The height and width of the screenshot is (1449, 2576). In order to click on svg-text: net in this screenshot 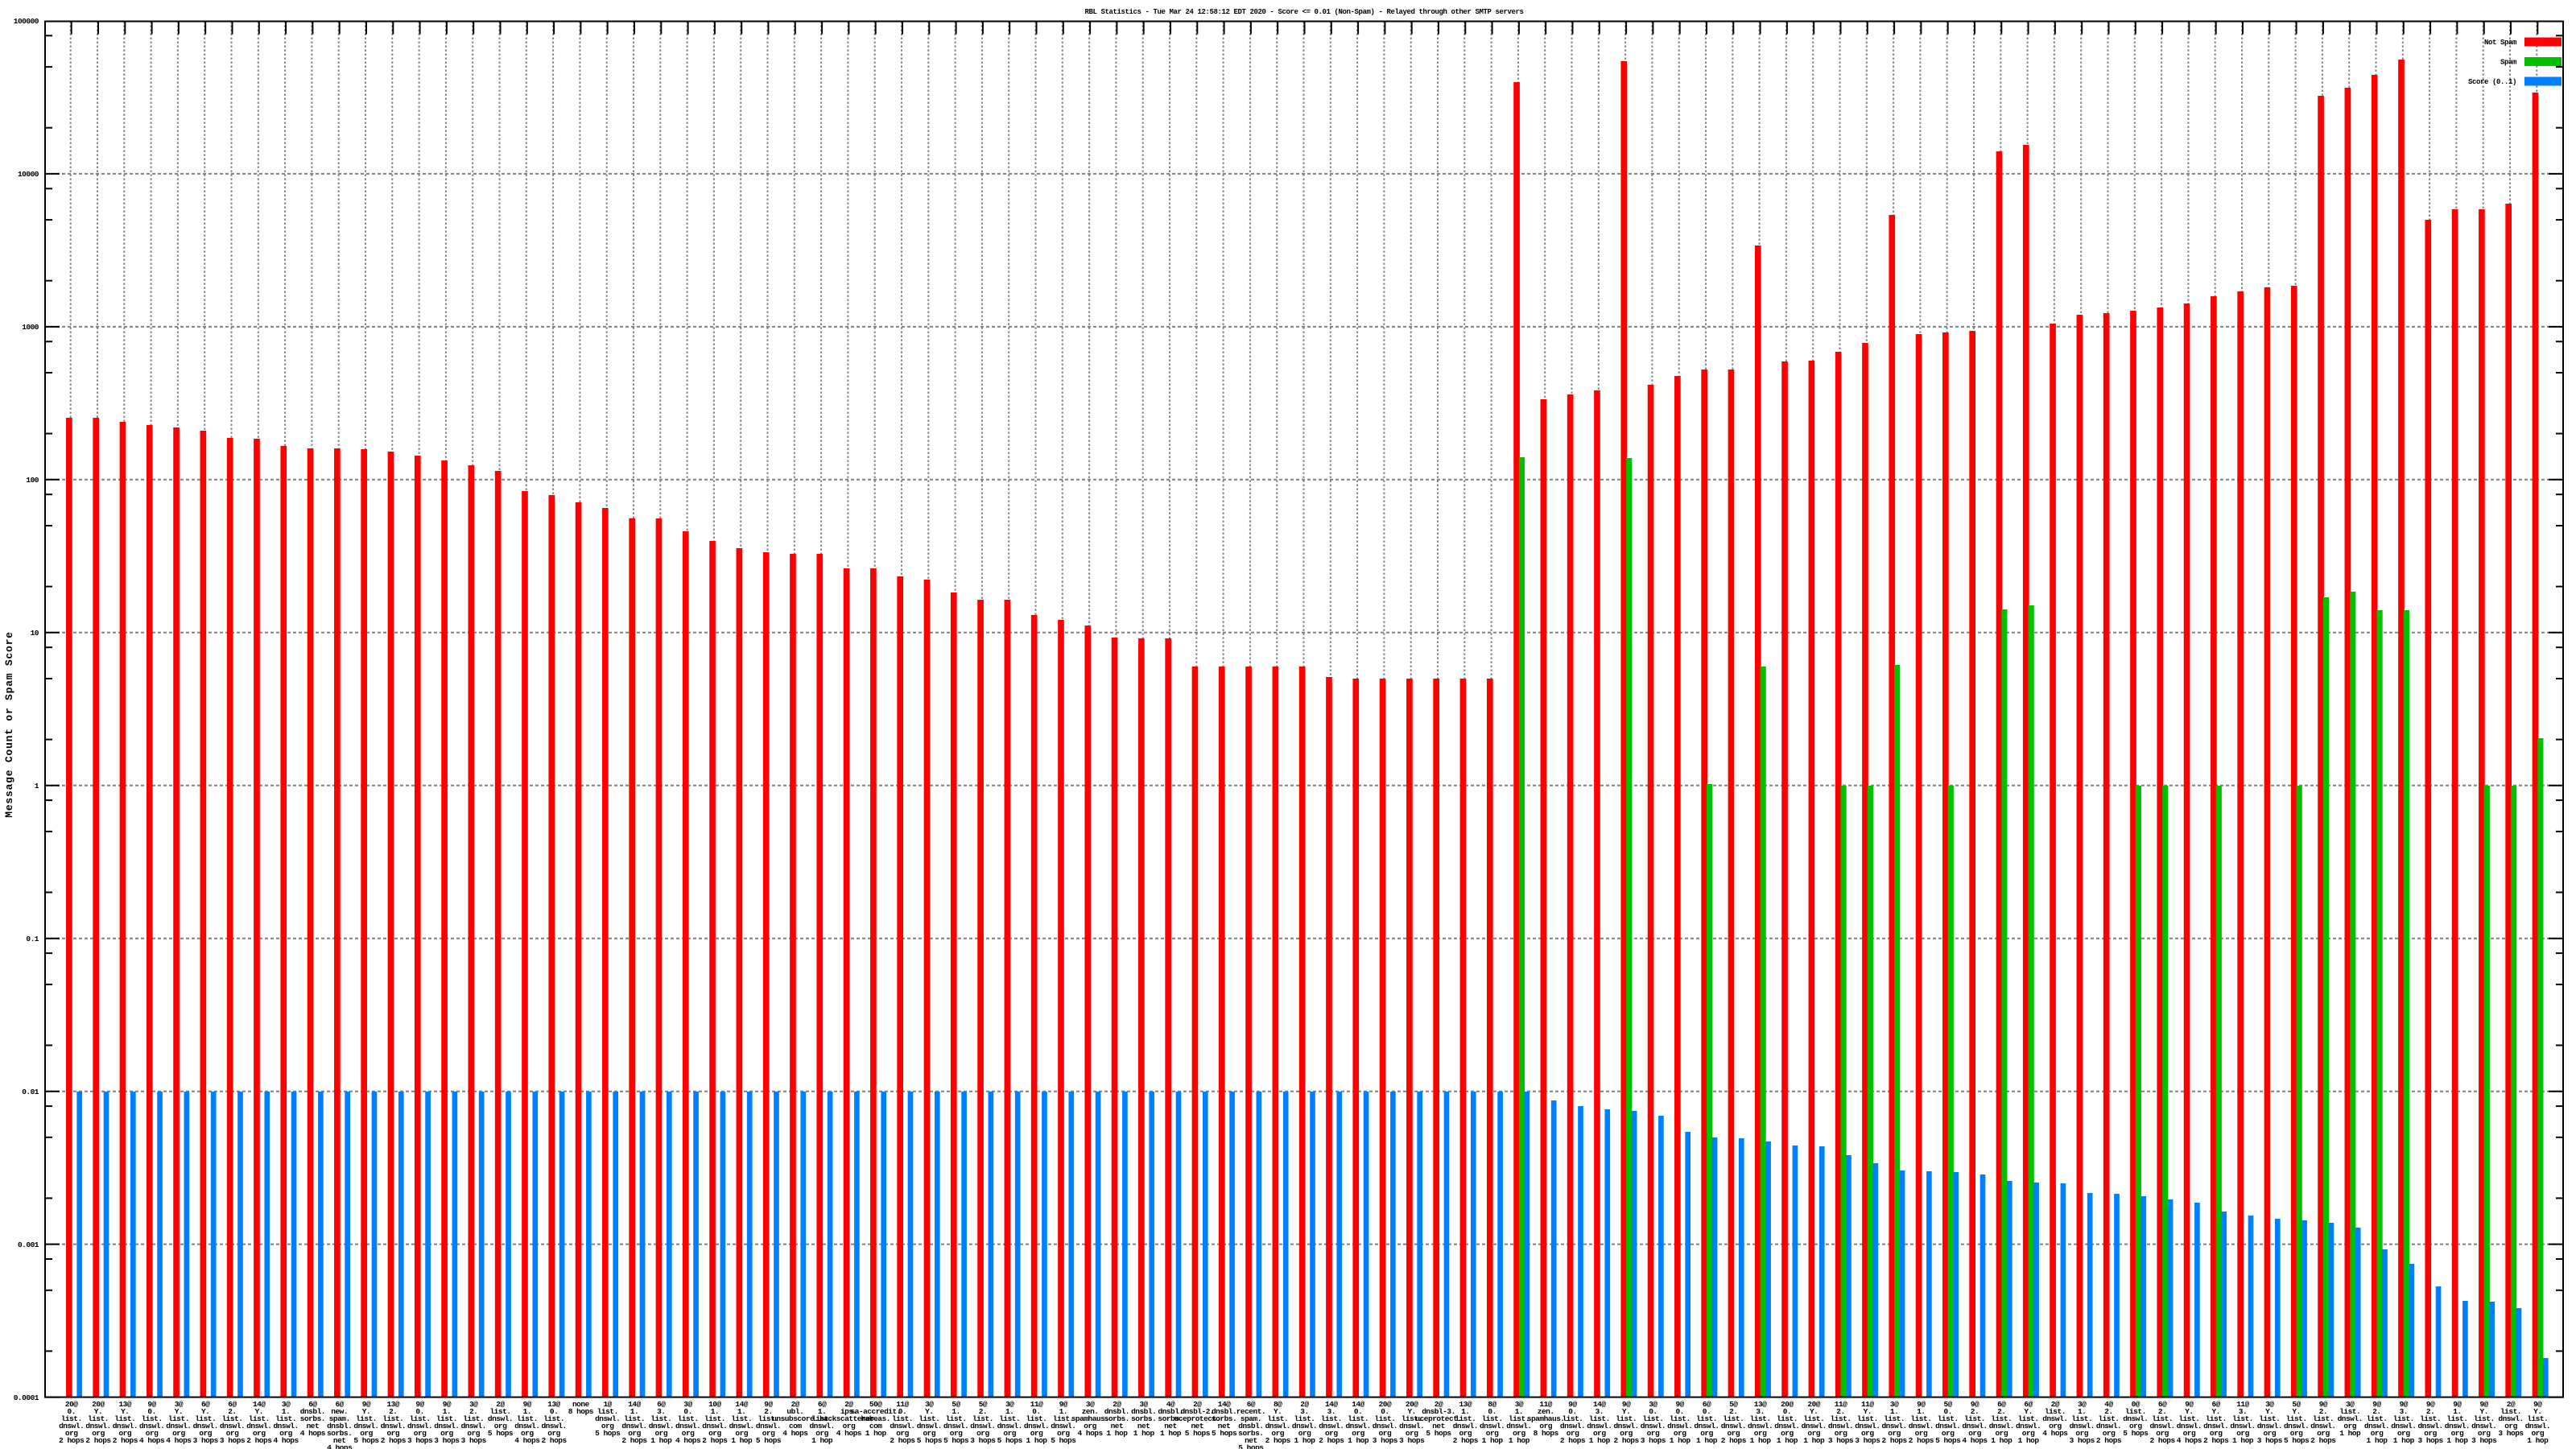, I will do `click(339, 1440)`.